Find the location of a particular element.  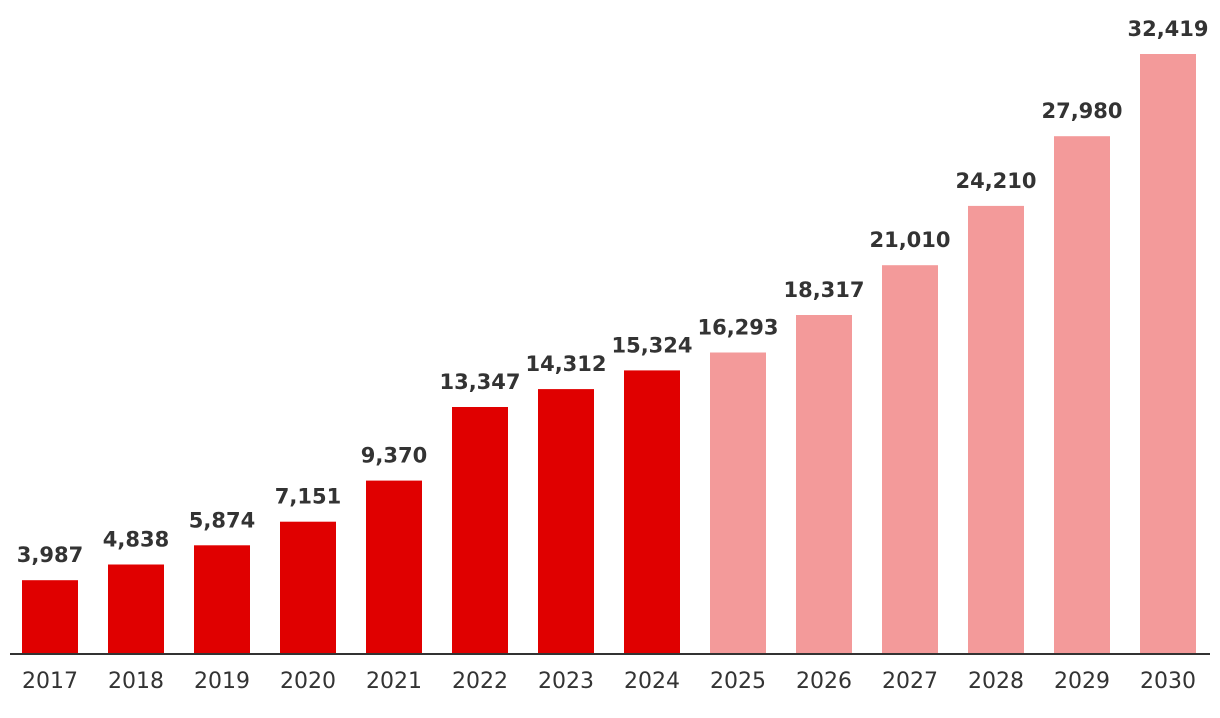

x-tick-label-2027: 2027 is located at coordinates (910, 681).